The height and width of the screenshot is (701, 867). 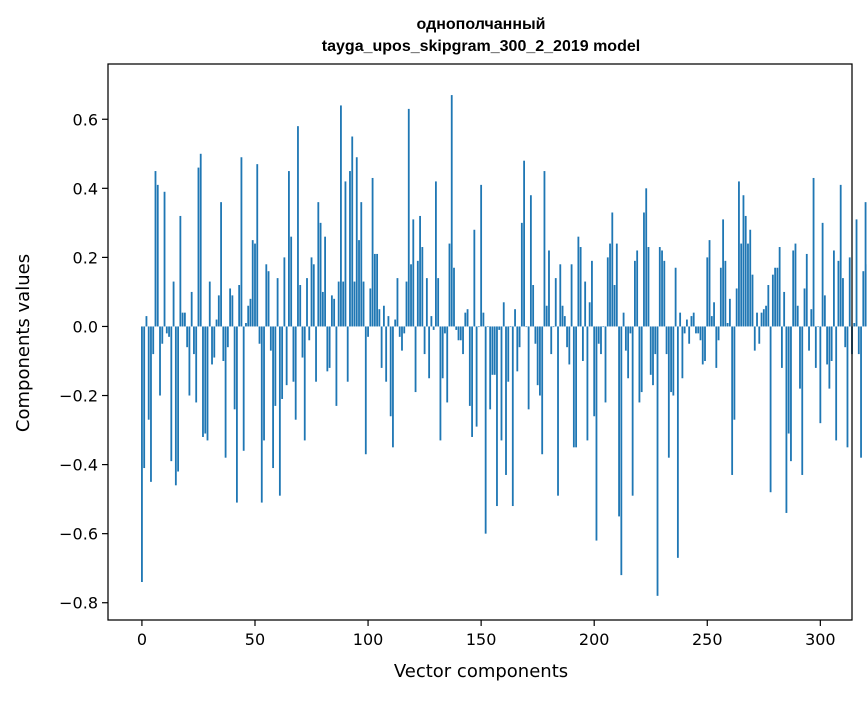 What do you see at coordinates (78, 465) in the screenshot?
I see `y-tick-label: −0.4` at bounding box center [78, 465].